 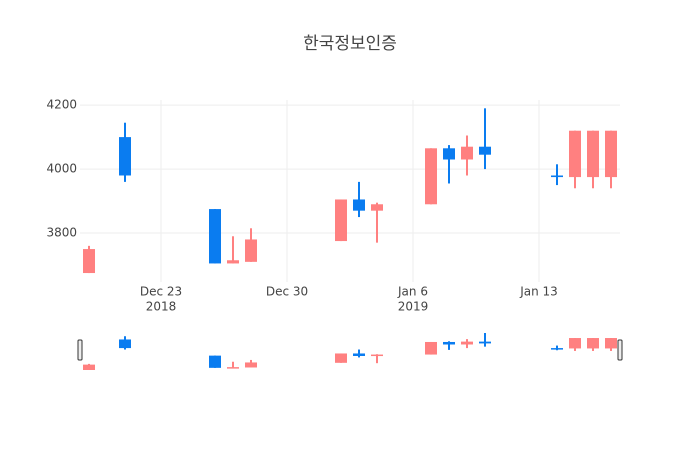 What do you see at coordinates (350, 44) in the screenshot?
I see `chart-title: 한국정보인증` at bounding box center [350, 44].